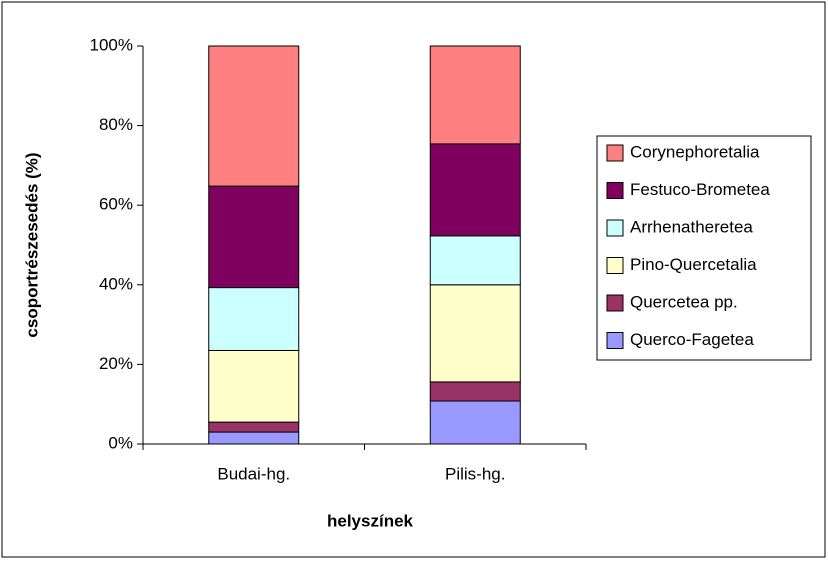  I want to click on y-tick-label: 0%, so click(120, 442).